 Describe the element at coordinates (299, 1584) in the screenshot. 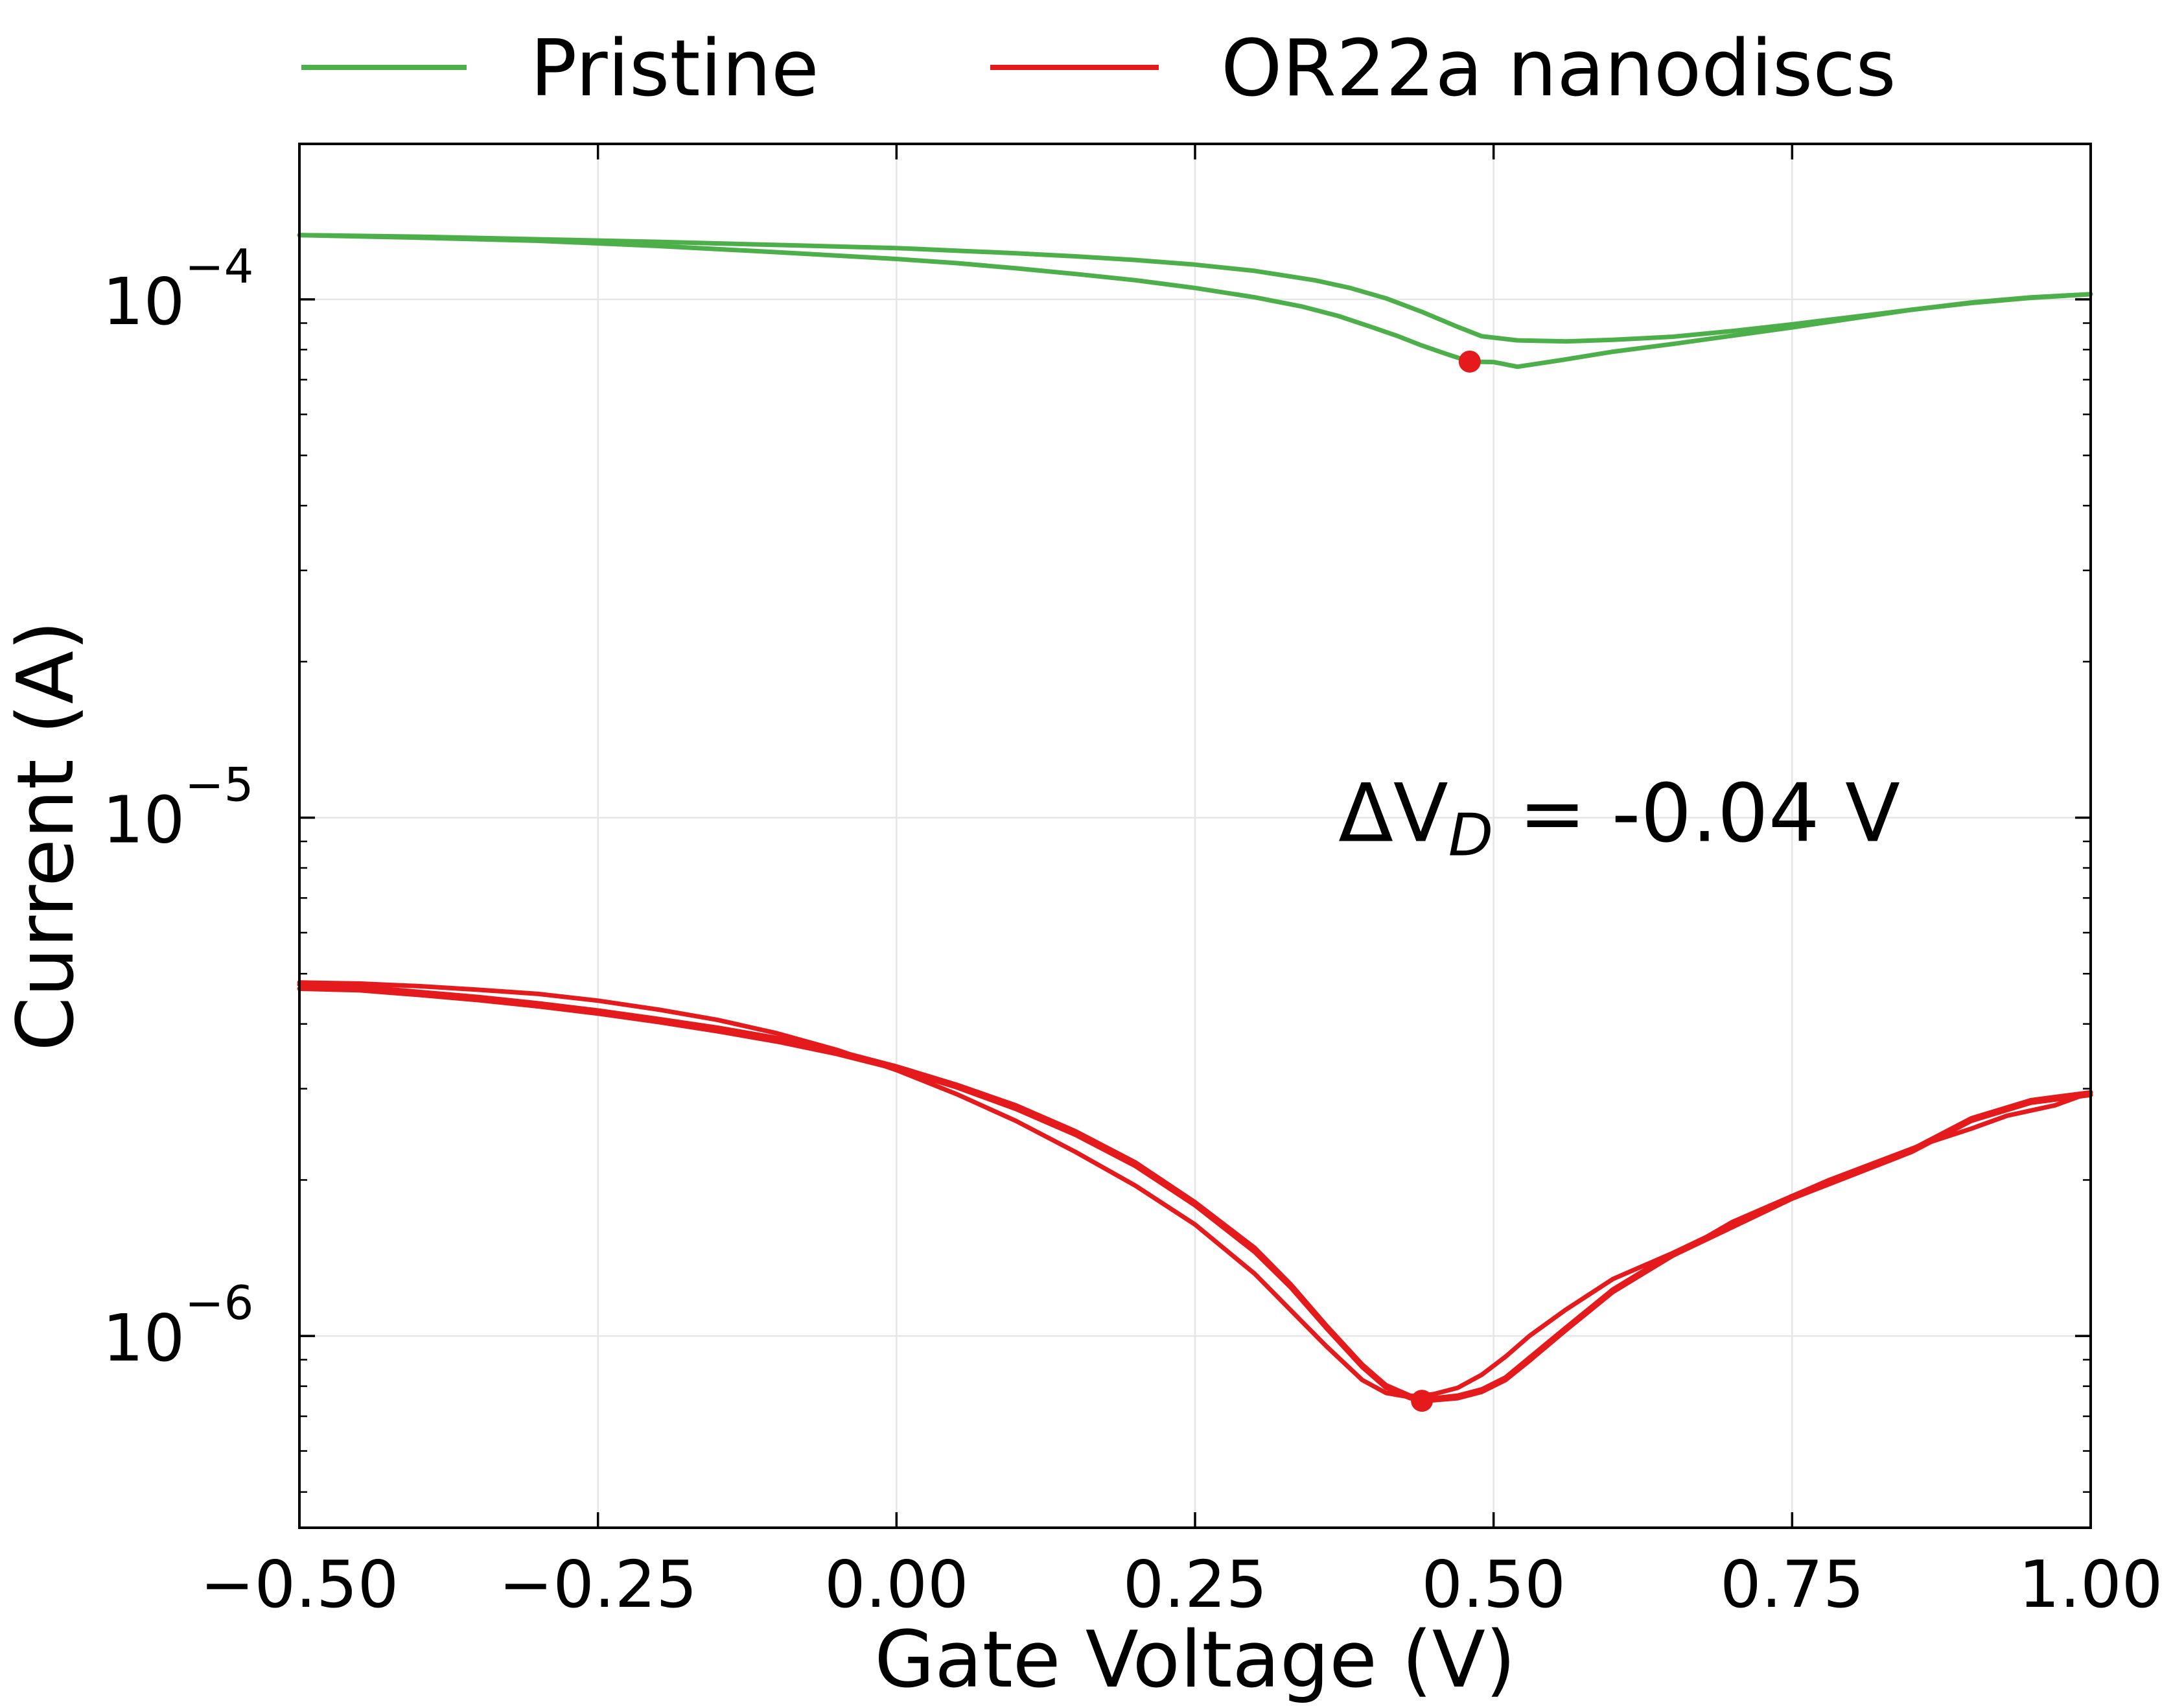

I see `x-tick-label: −0.50` at that location.